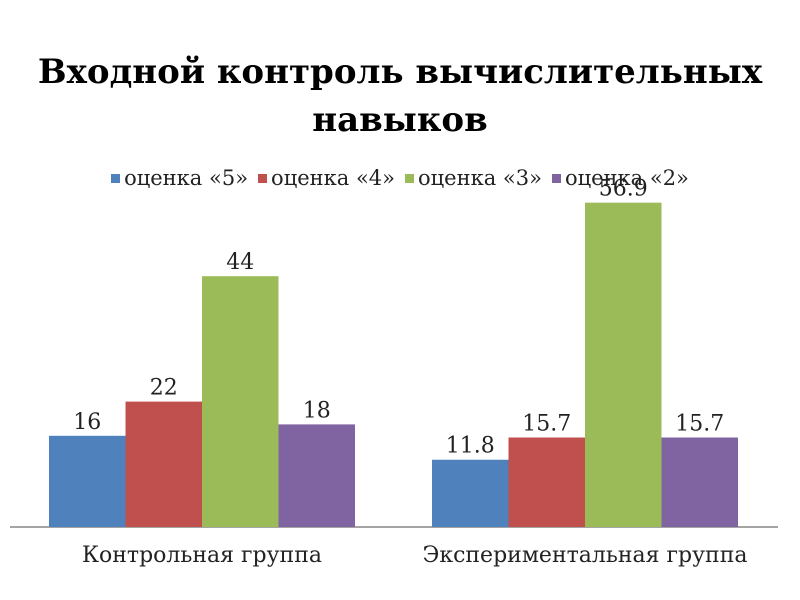 Image resolution: width=800 pixels, height=600 pixels. I want to click on category-label-2: Экспериментальная группа, so click(584, 555).